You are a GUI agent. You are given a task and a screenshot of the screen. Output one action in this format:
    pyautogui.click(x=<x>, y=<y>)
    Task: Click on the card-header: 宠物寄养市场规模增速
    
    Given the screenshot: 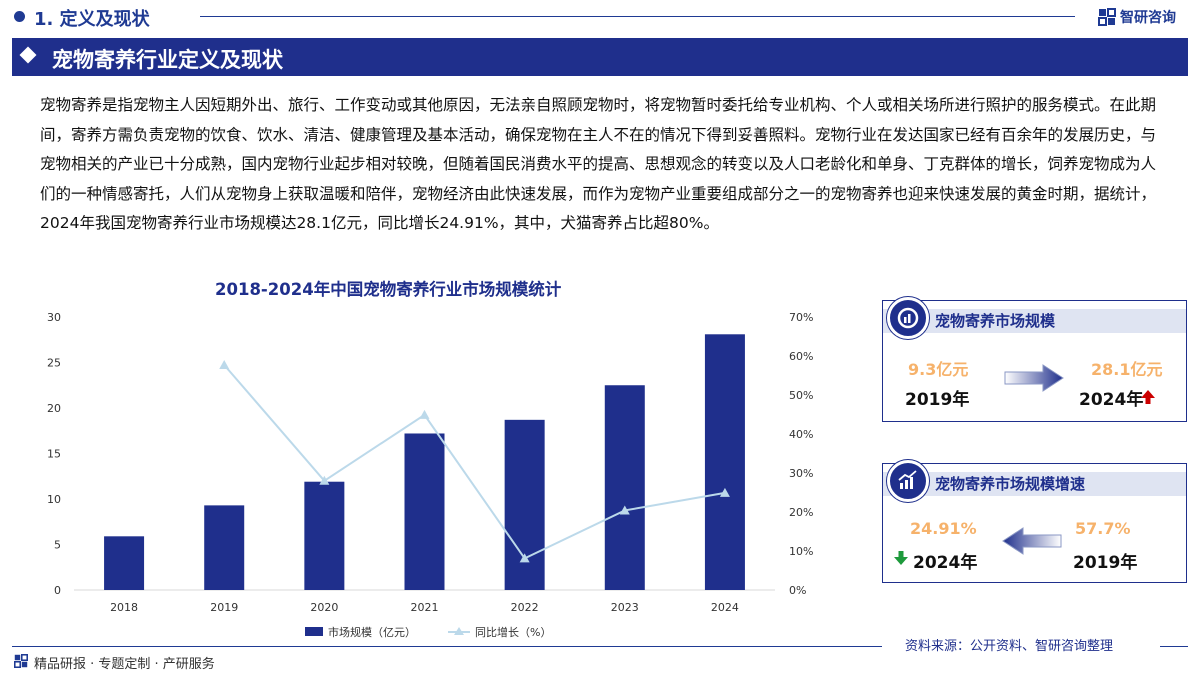 What is the action you would take?
    pyautogui.click(x=1034, y=481)
    